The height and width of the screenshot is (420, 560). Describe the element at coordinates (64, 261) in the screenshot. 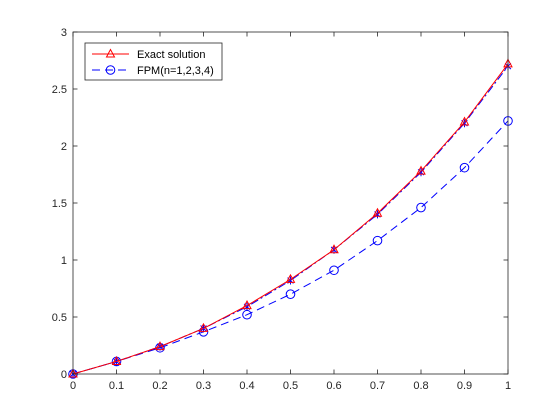

I see `y-tick-label: 1` at that location.